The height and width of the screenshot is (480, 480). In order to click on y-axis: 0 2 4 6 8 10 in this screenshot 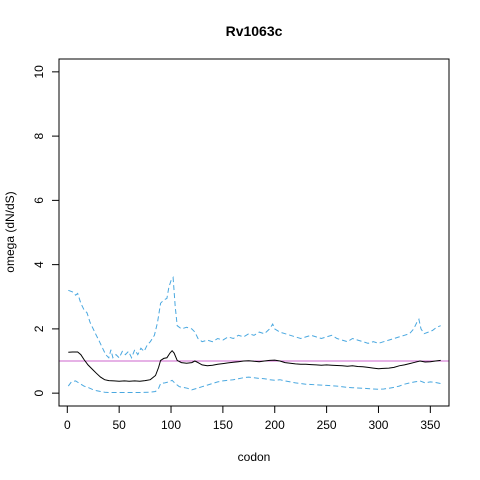, I will do `click(46, 230)`.